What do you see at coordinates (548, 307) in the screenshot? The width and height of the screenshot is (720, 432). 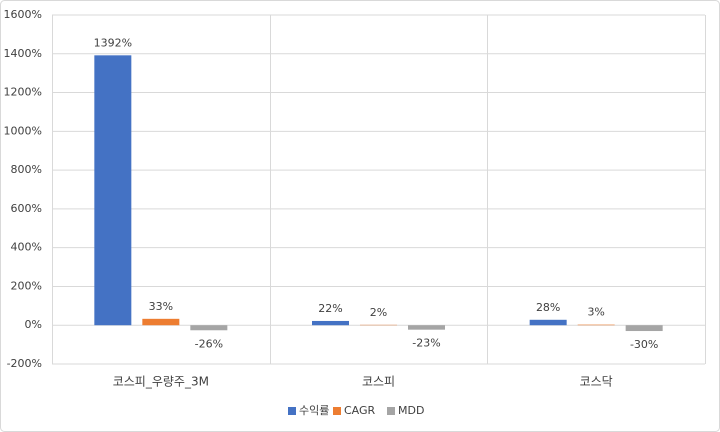 I see `value-label: 28%` at bounding box center [548, 307].